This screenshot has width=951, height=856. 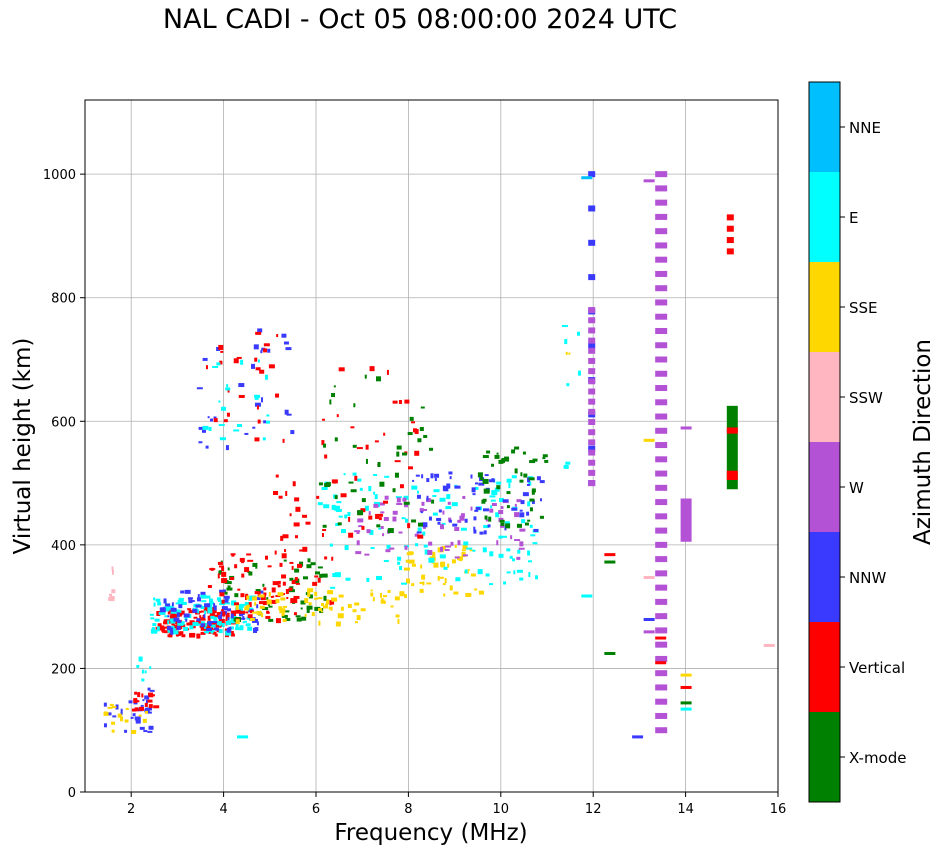 What do you see at coordinates (877, 668) in the screenshot?
I see `colorbar-tick-label: Vertical` at bounding box center [877, 668].